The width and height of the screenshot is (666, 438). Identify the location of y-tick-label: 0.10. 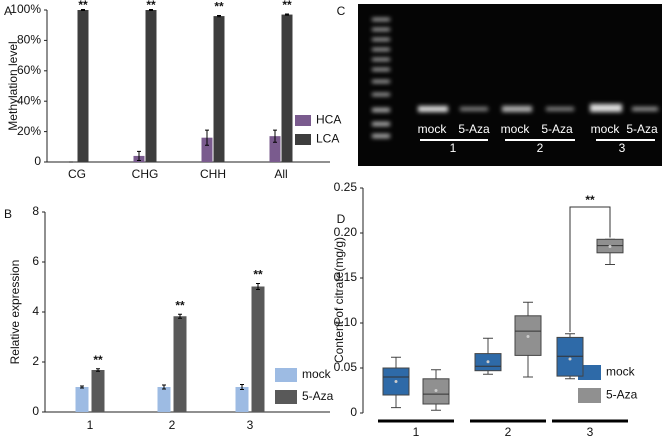
(346, 322).